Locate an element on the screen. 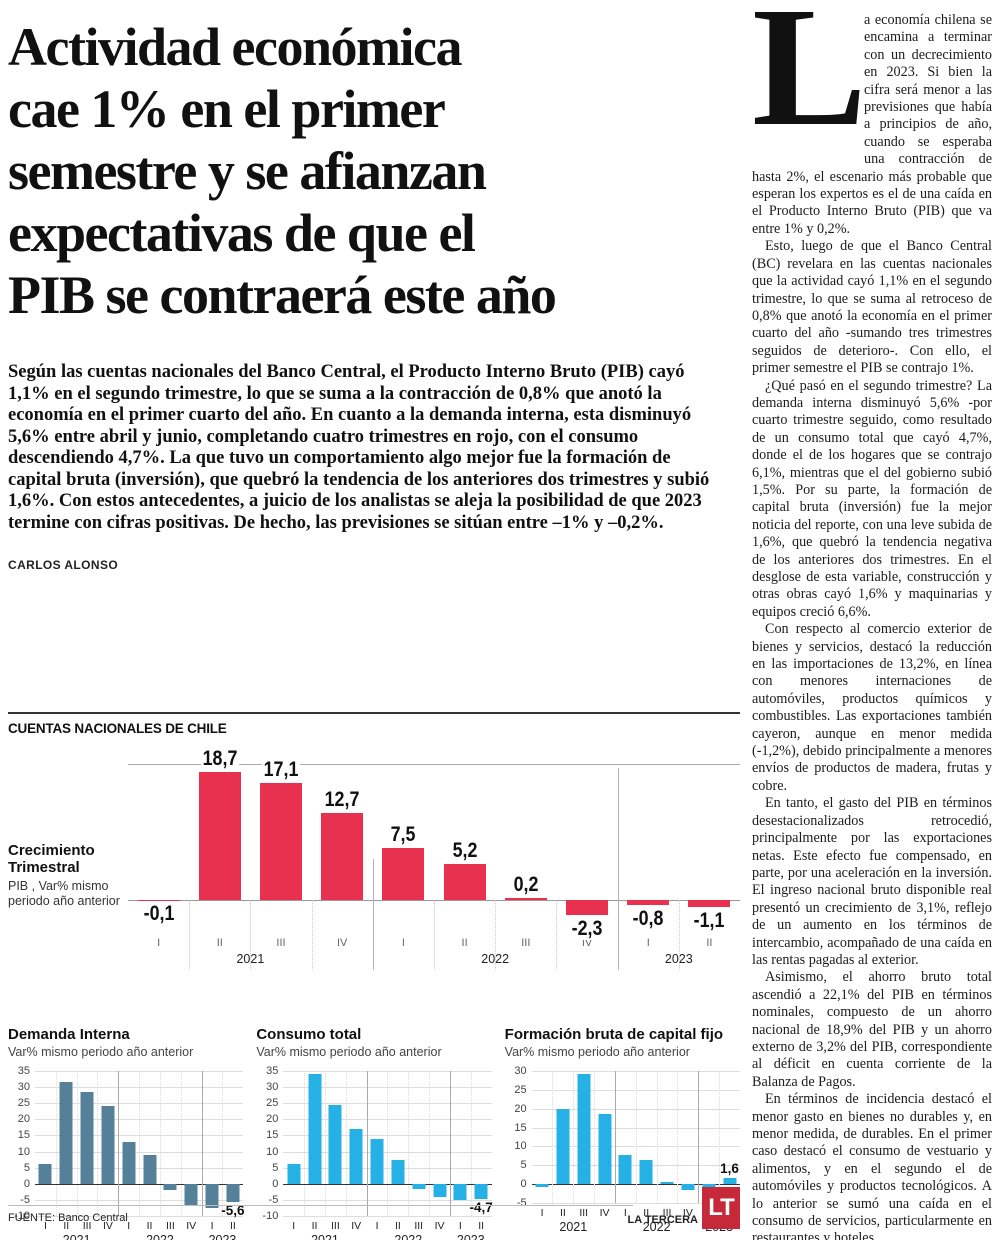 The height and width of the screenshot is (1240, 1000). value-label: 18,7 is located at coordinates (219, 758).